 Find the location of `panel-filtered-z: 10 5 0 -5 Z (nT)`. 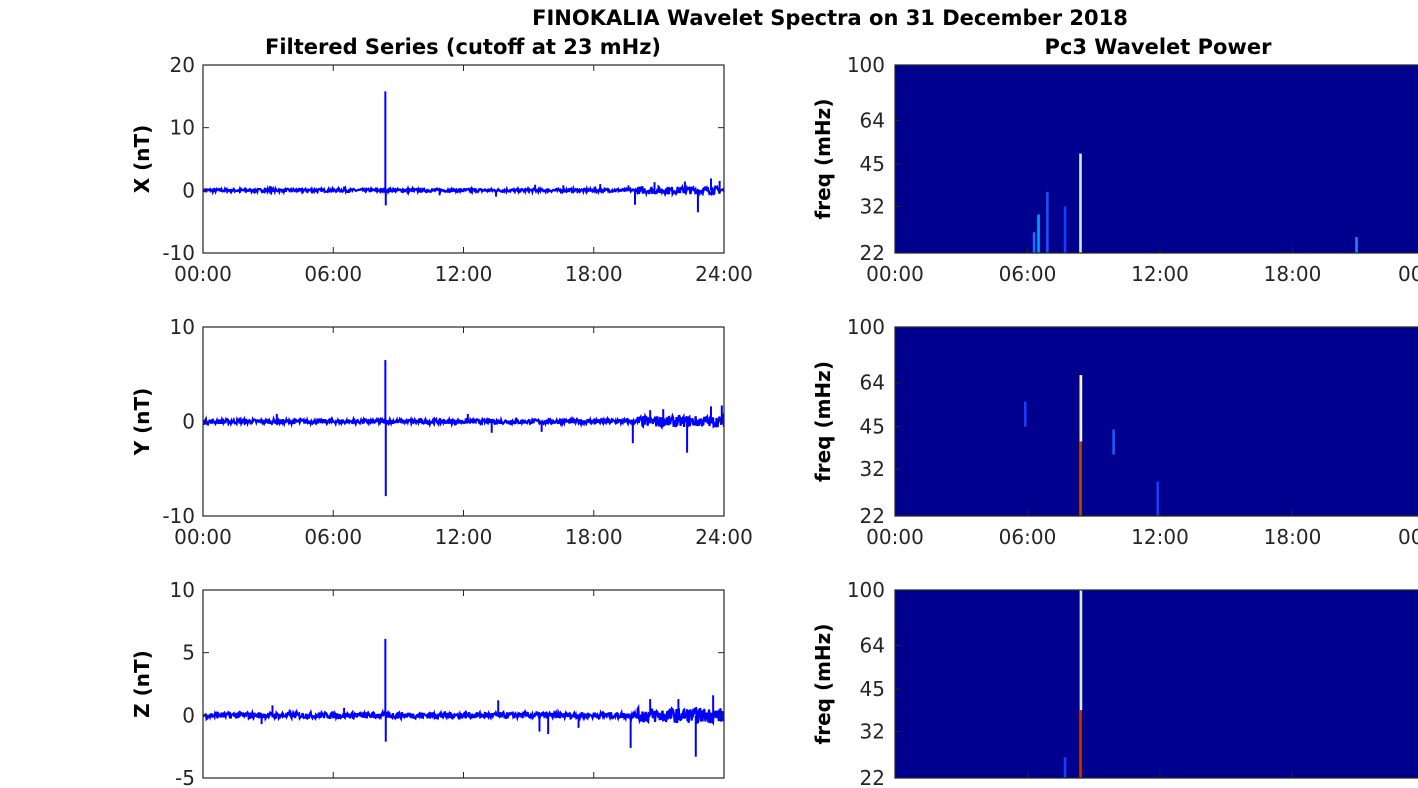

panel-filtered-z: 10 5 0 -5 Z (nT) is located at coordinates (427, 683).